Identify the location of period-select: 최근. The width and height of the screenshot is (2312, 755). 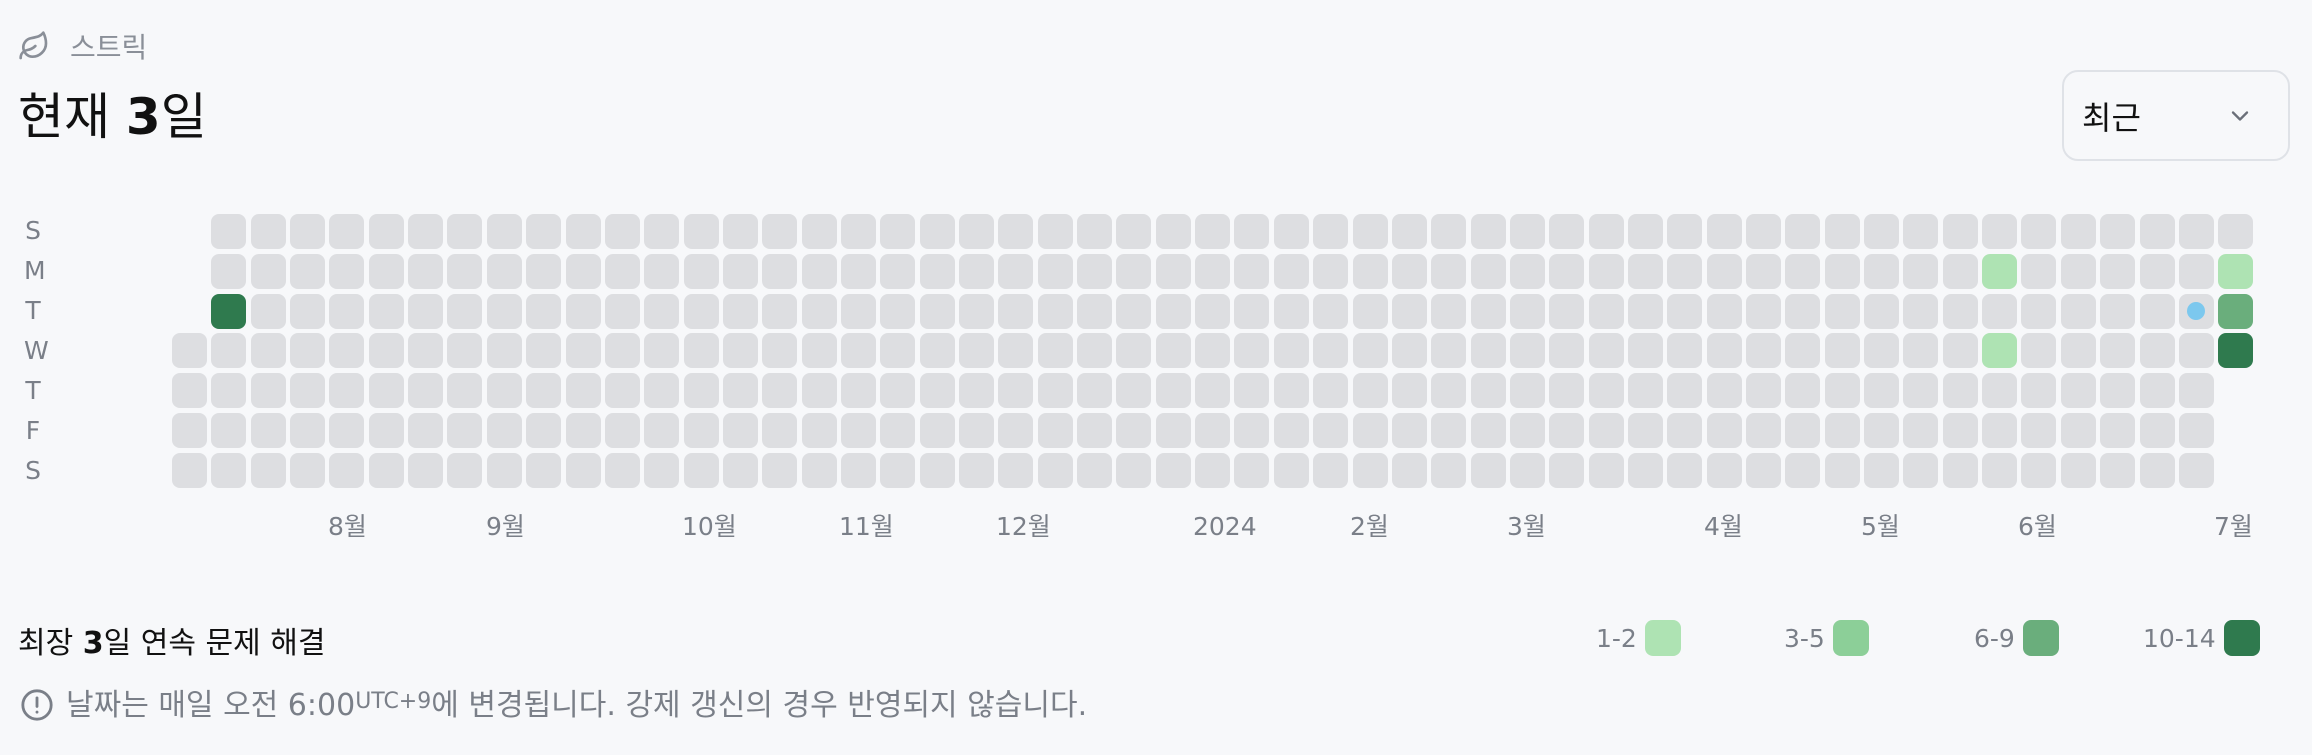
(2176, 115).